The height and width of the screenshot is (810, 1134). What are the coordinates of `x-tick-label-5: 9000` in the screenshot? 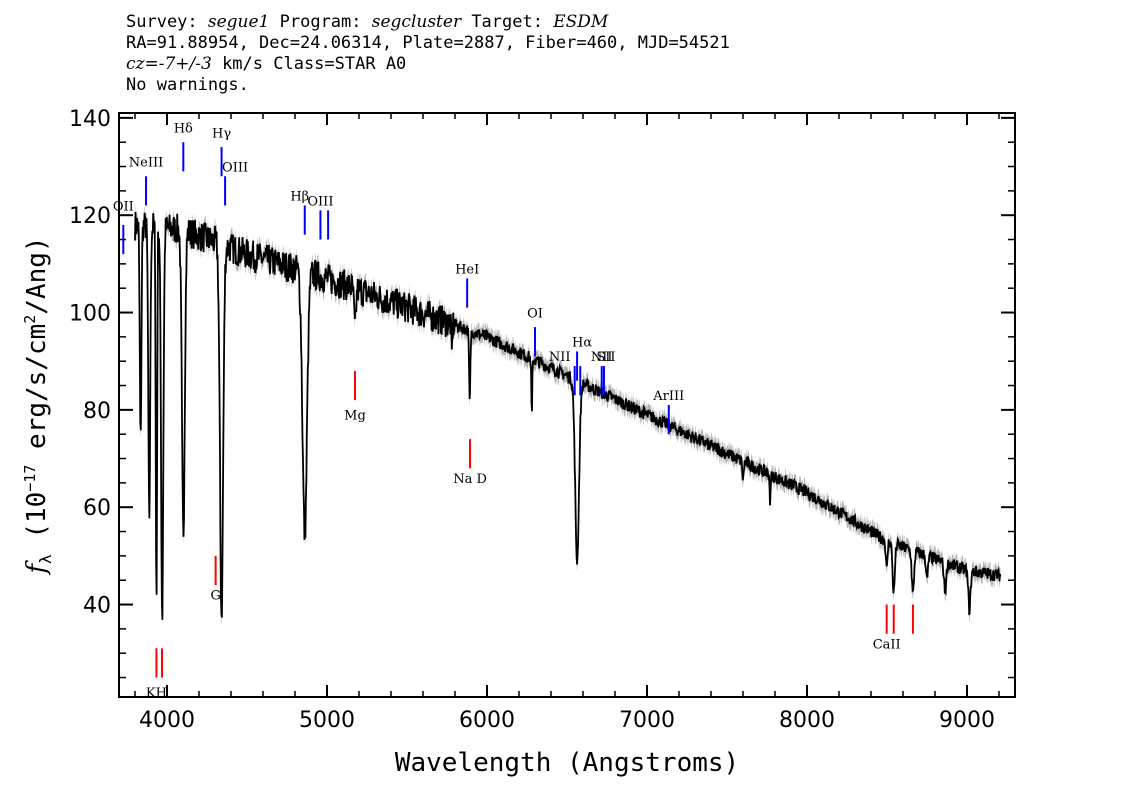 It's located at (967, 720).